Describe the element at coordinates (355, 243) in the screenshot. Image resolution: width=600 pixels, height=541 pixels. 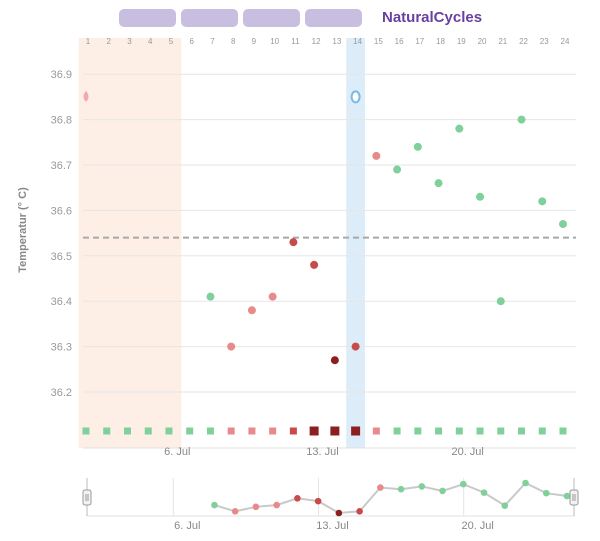
I see `ovulation-band` at that location.